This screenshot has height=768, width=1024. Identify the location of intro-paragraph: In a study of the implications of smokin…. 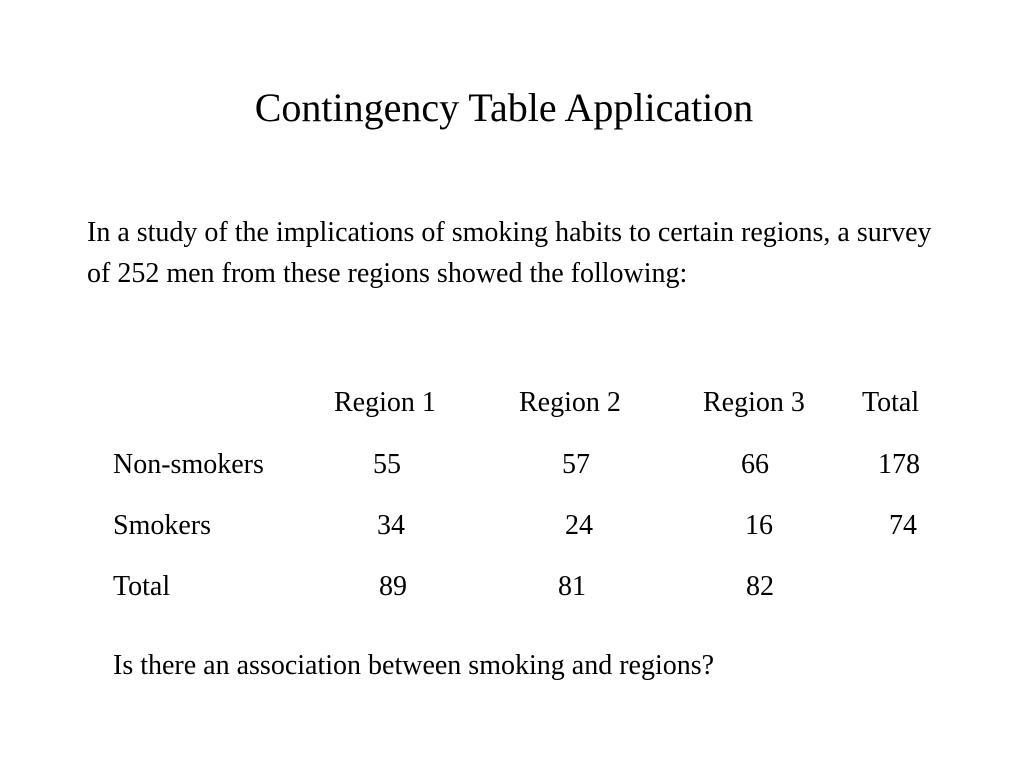
(509, 253).